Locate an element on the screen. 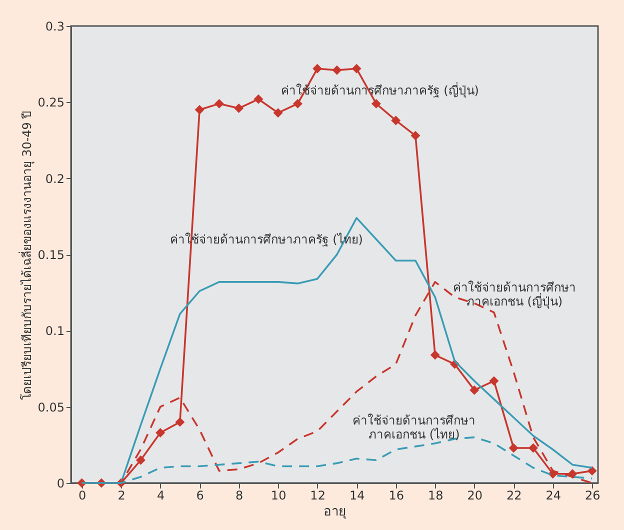  x-tick-label: 14 is located at coordinates (357, 495).